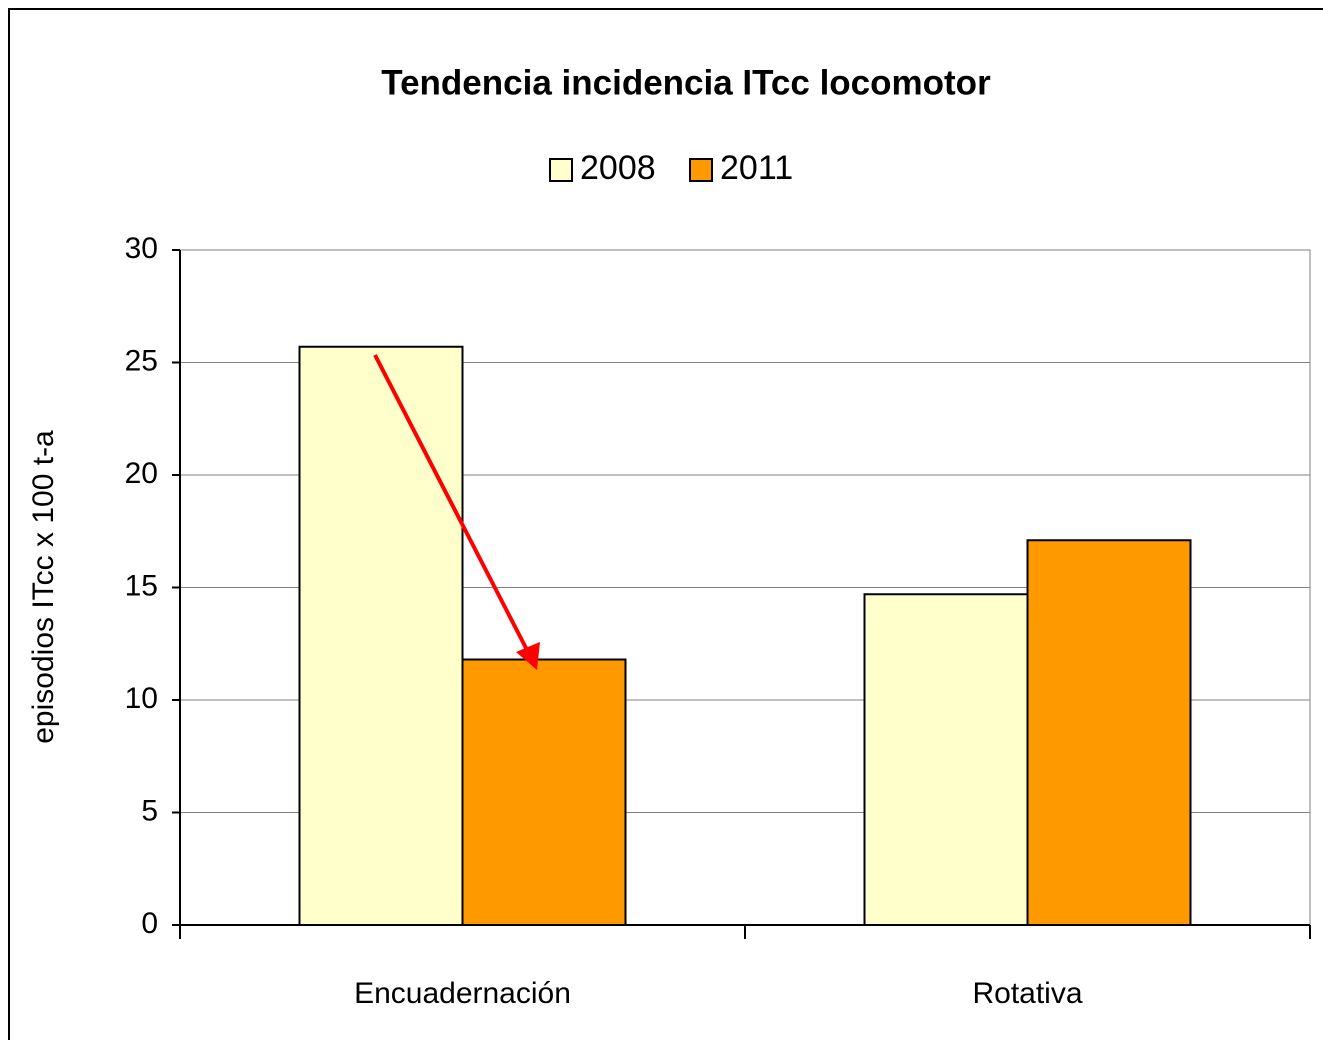  I want to click on arrow-head, so click(528, 656).